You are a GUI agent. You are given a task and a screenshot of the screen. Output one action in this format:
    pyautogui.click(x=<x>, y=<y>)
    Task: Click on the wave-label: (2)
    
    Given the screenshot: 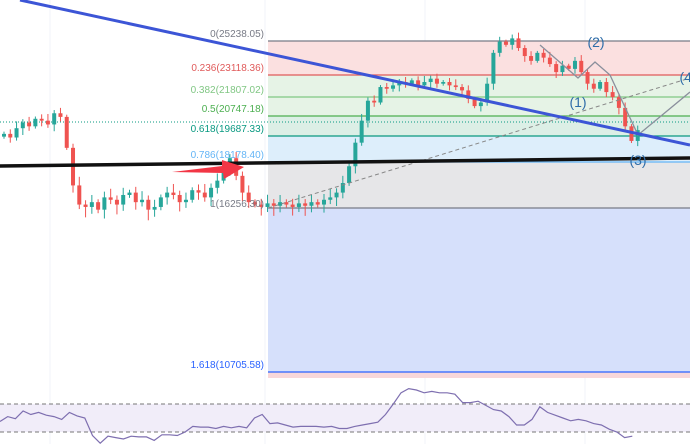 What is the action you would take?
    pyautogui.click(x=595, y=42)
    